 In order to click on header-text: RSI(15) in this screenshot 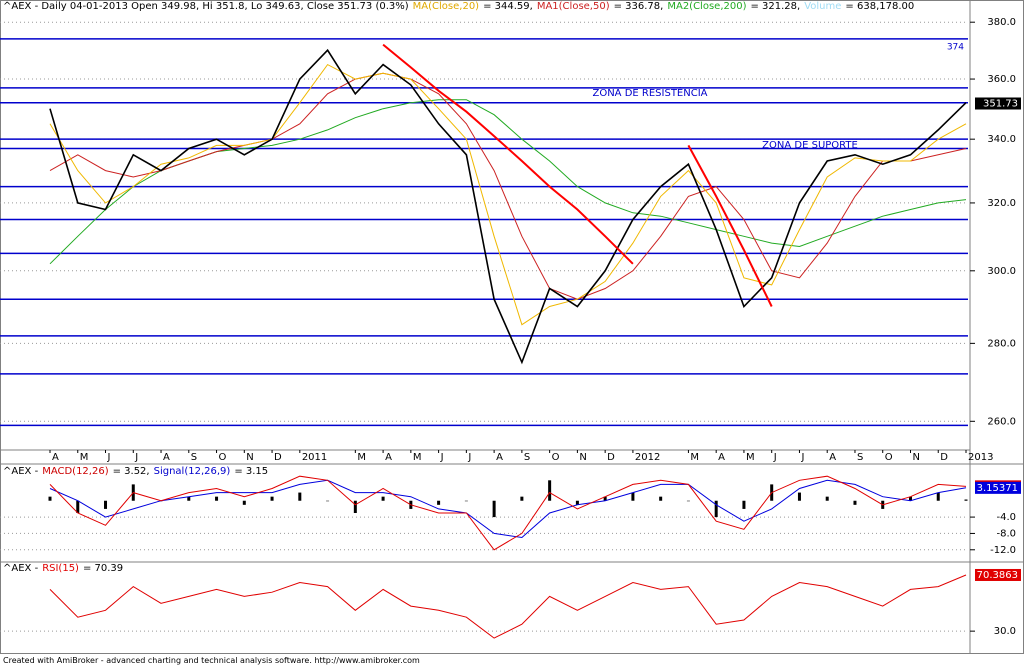, I will do `click(60, 568)`.